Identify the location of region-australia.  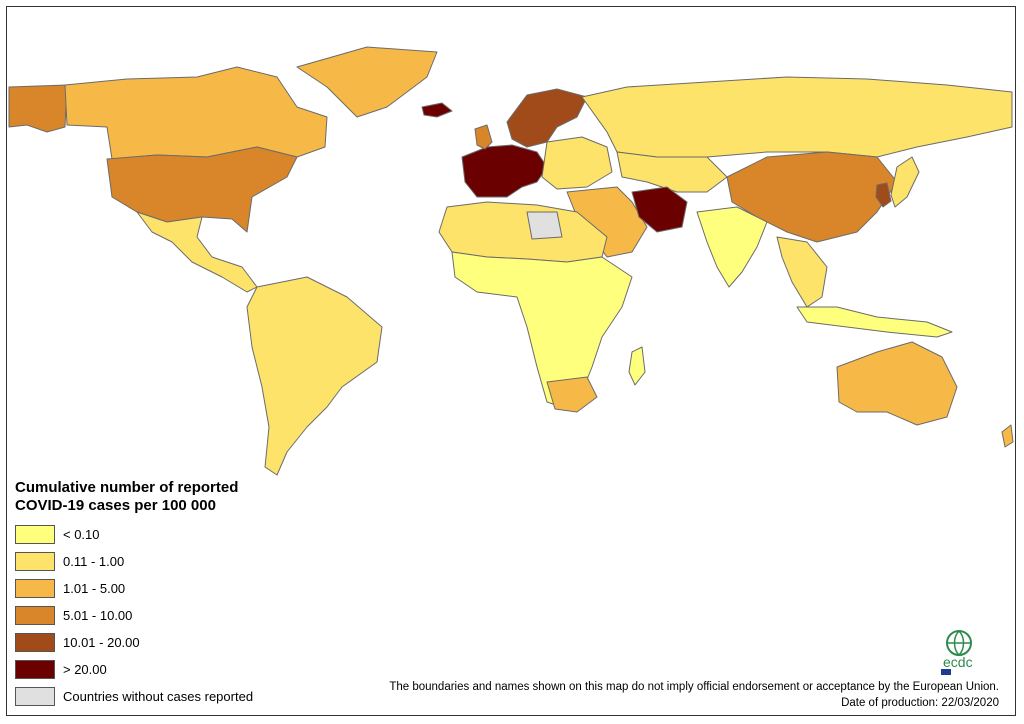
(897, 383).